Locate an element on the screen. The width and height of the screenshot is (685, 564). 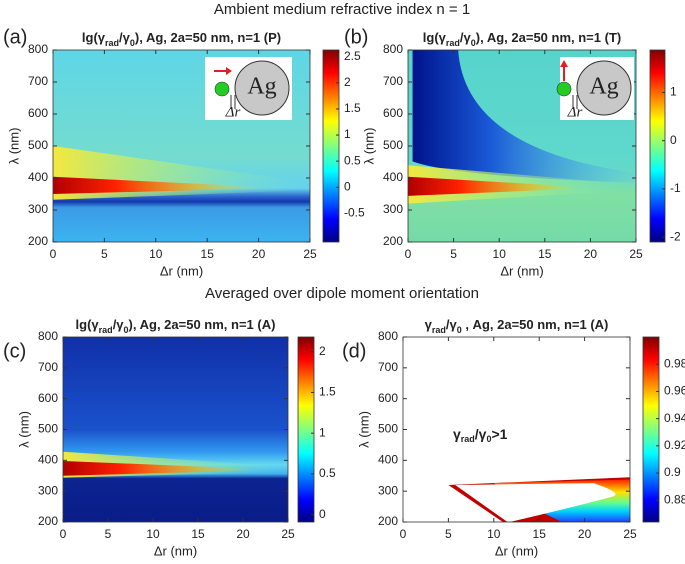
annotation-part: γ is located at coordinates (457, 434).